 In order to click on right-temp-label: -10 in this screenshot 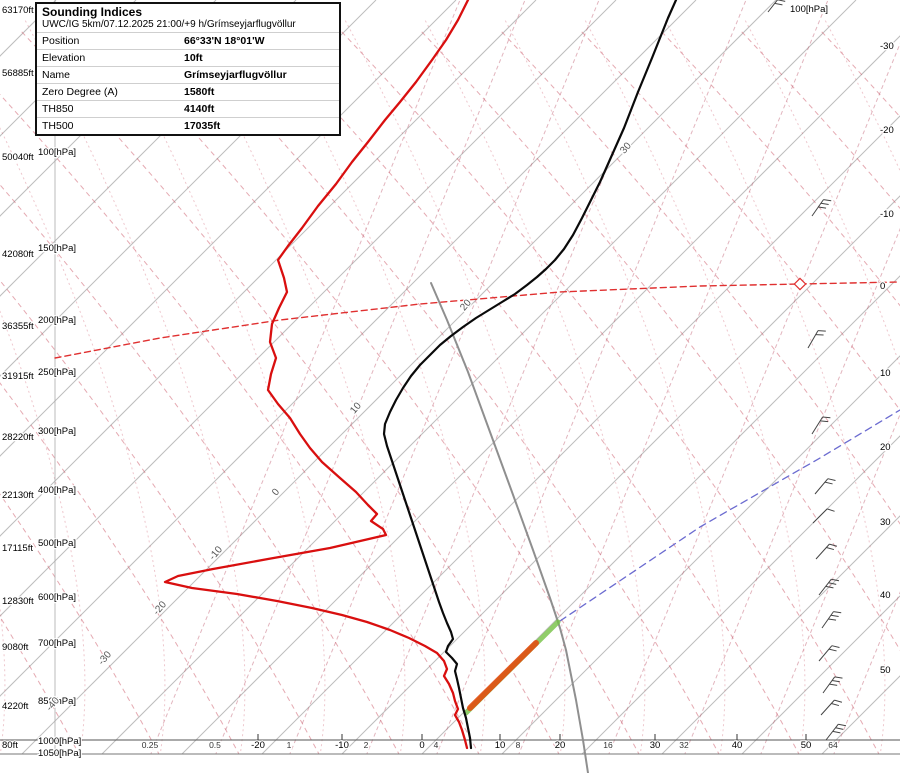, I will do `click(887, 214)`.